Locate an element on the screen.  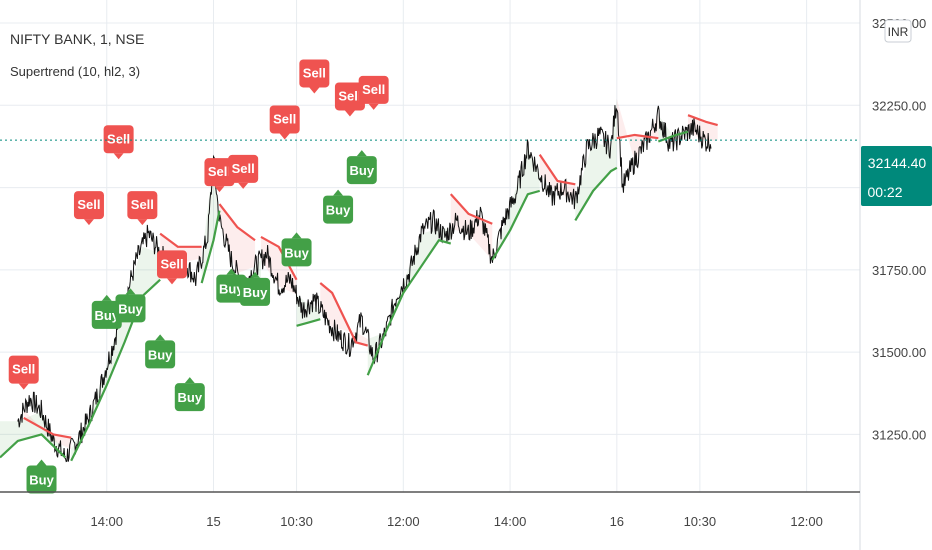
last-price-value: 32144.40 is located at coordinates (897, 163).